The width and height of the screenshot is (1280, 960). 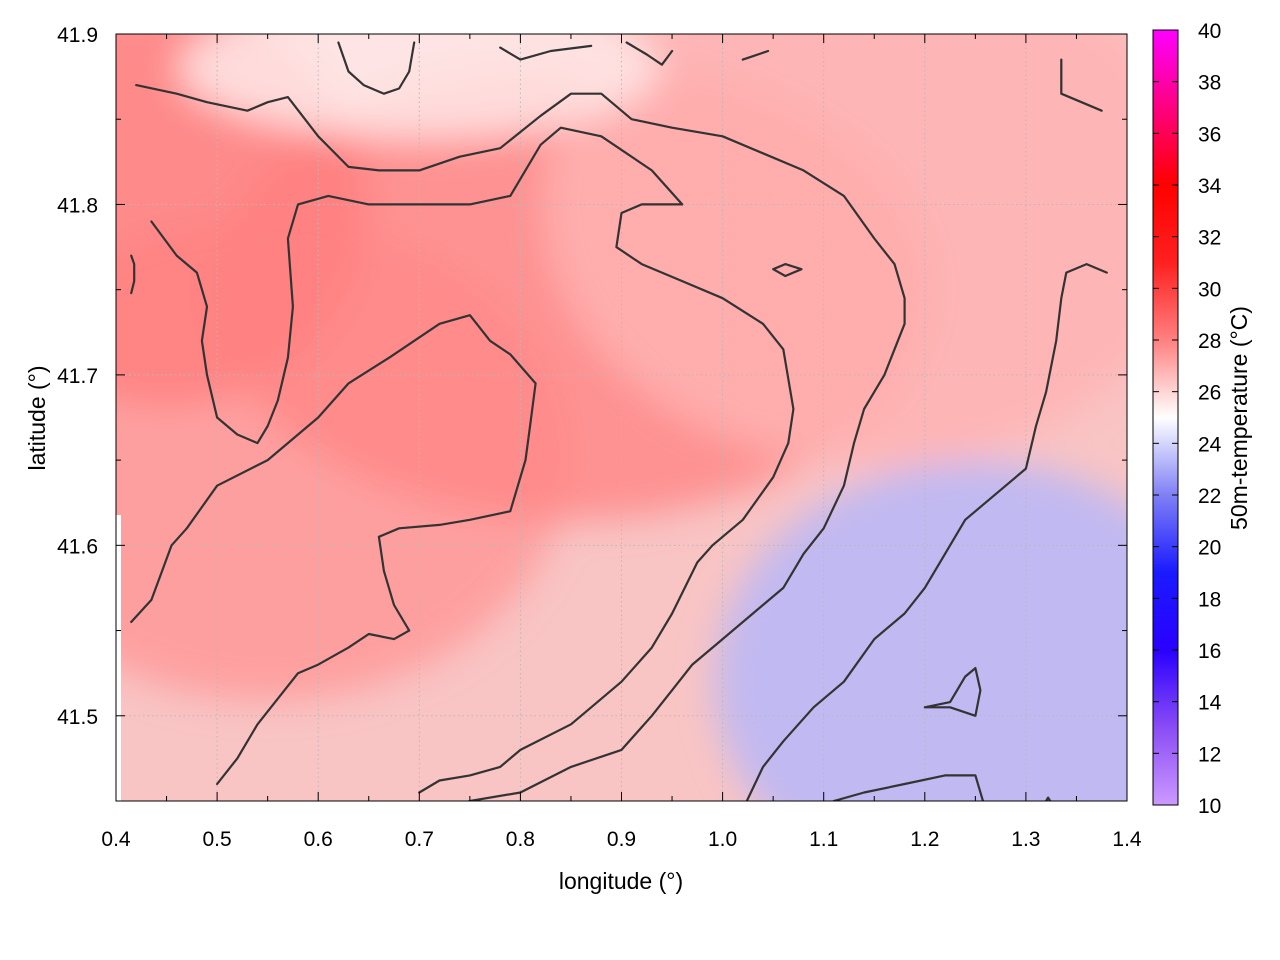 What do you see at coordinates (1025, 839) in the screenshot?
I see `x-tick-label: 1.3` at bounding box center [1025, 839].